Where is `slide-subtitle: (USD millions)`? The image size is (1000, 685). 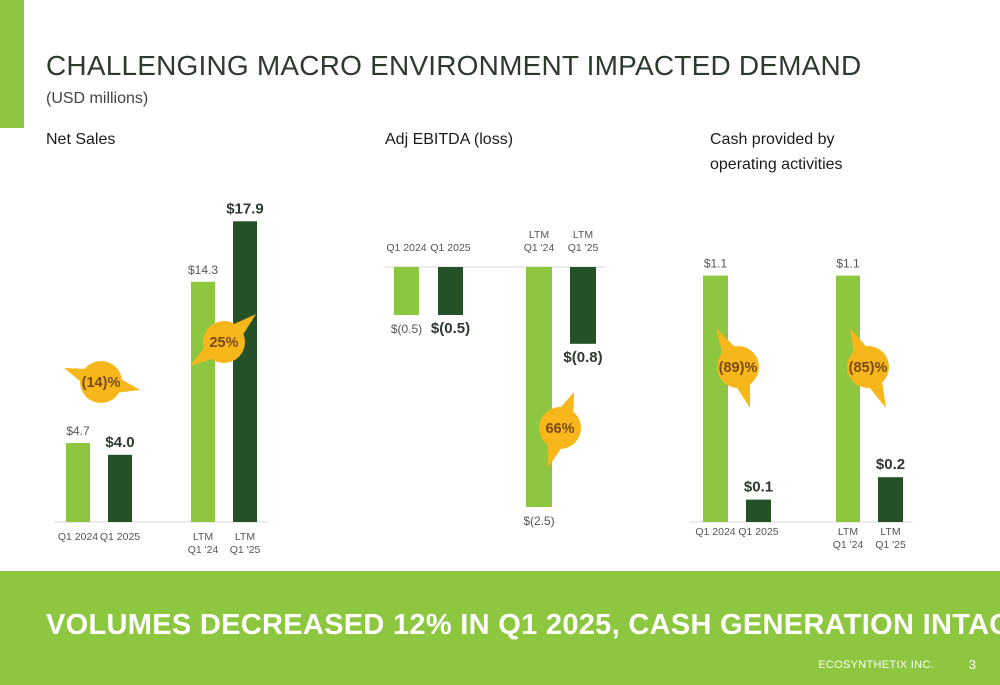 slide-subtitle: (USD millions) is located at coordinates (97, 98).